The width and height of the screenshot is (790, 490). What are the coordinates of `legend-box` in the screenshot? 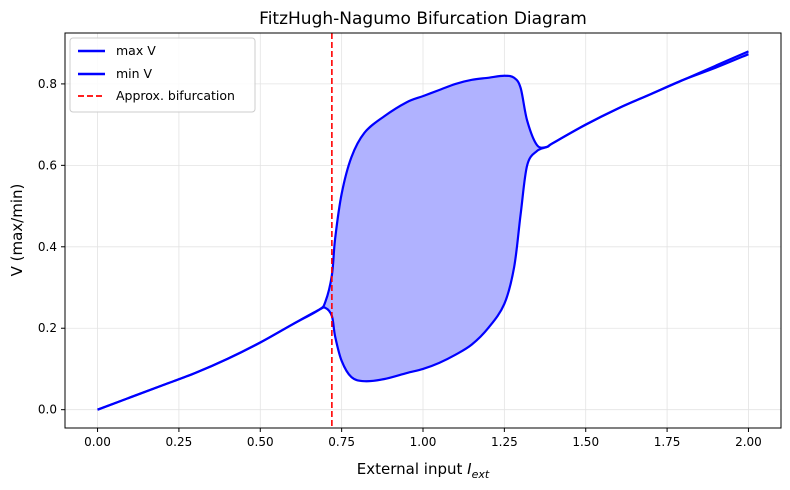 It's located at (162, 75).